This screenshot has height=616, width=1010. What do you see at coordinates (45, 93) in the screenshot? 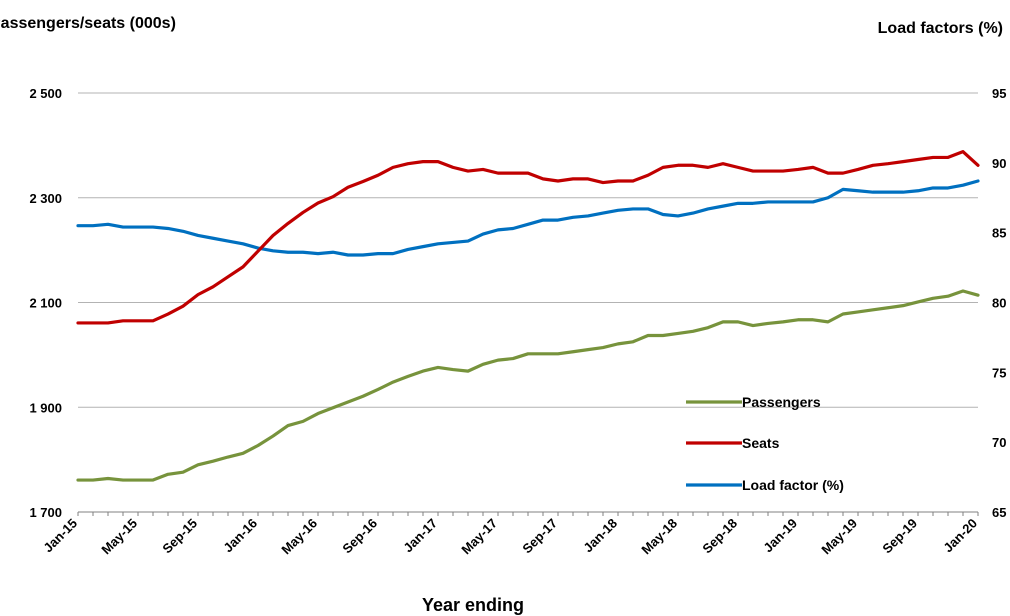
I see `left-y-tick-label: 2 500` at bounding box center [45, 93].